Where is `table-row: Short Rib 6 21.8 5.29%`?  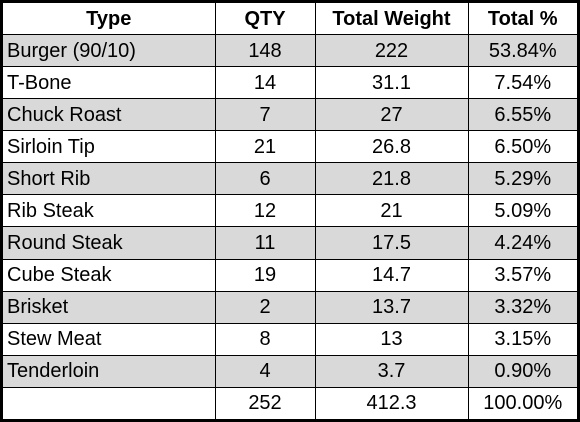 table-row: Short Rib 6 21.8 5.29% is located at coordinates (290, 179).